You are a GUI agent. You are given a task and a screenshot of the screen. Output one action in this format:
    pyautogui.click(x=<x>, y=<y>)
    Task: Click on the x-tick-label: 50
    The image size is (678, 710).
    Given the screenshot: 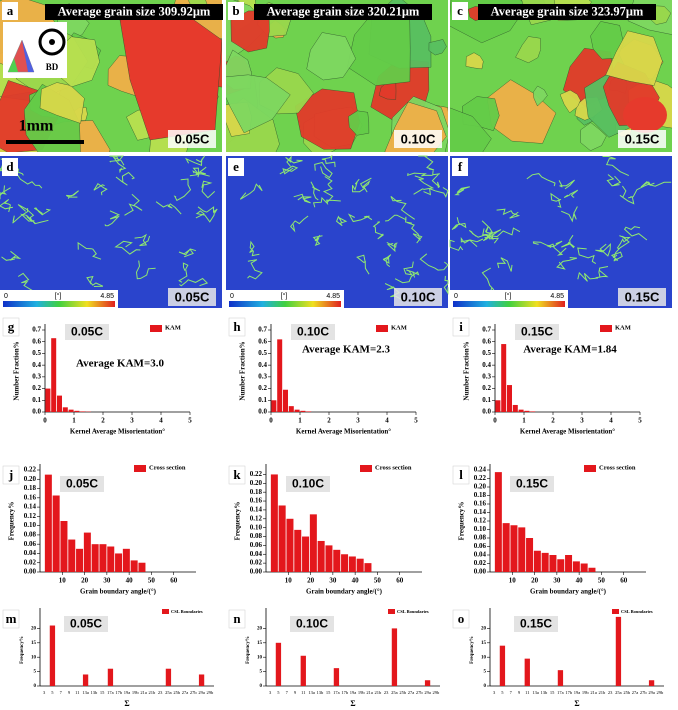 What is the action you would take?
    pyautogui.click(x=378, y=581)
    